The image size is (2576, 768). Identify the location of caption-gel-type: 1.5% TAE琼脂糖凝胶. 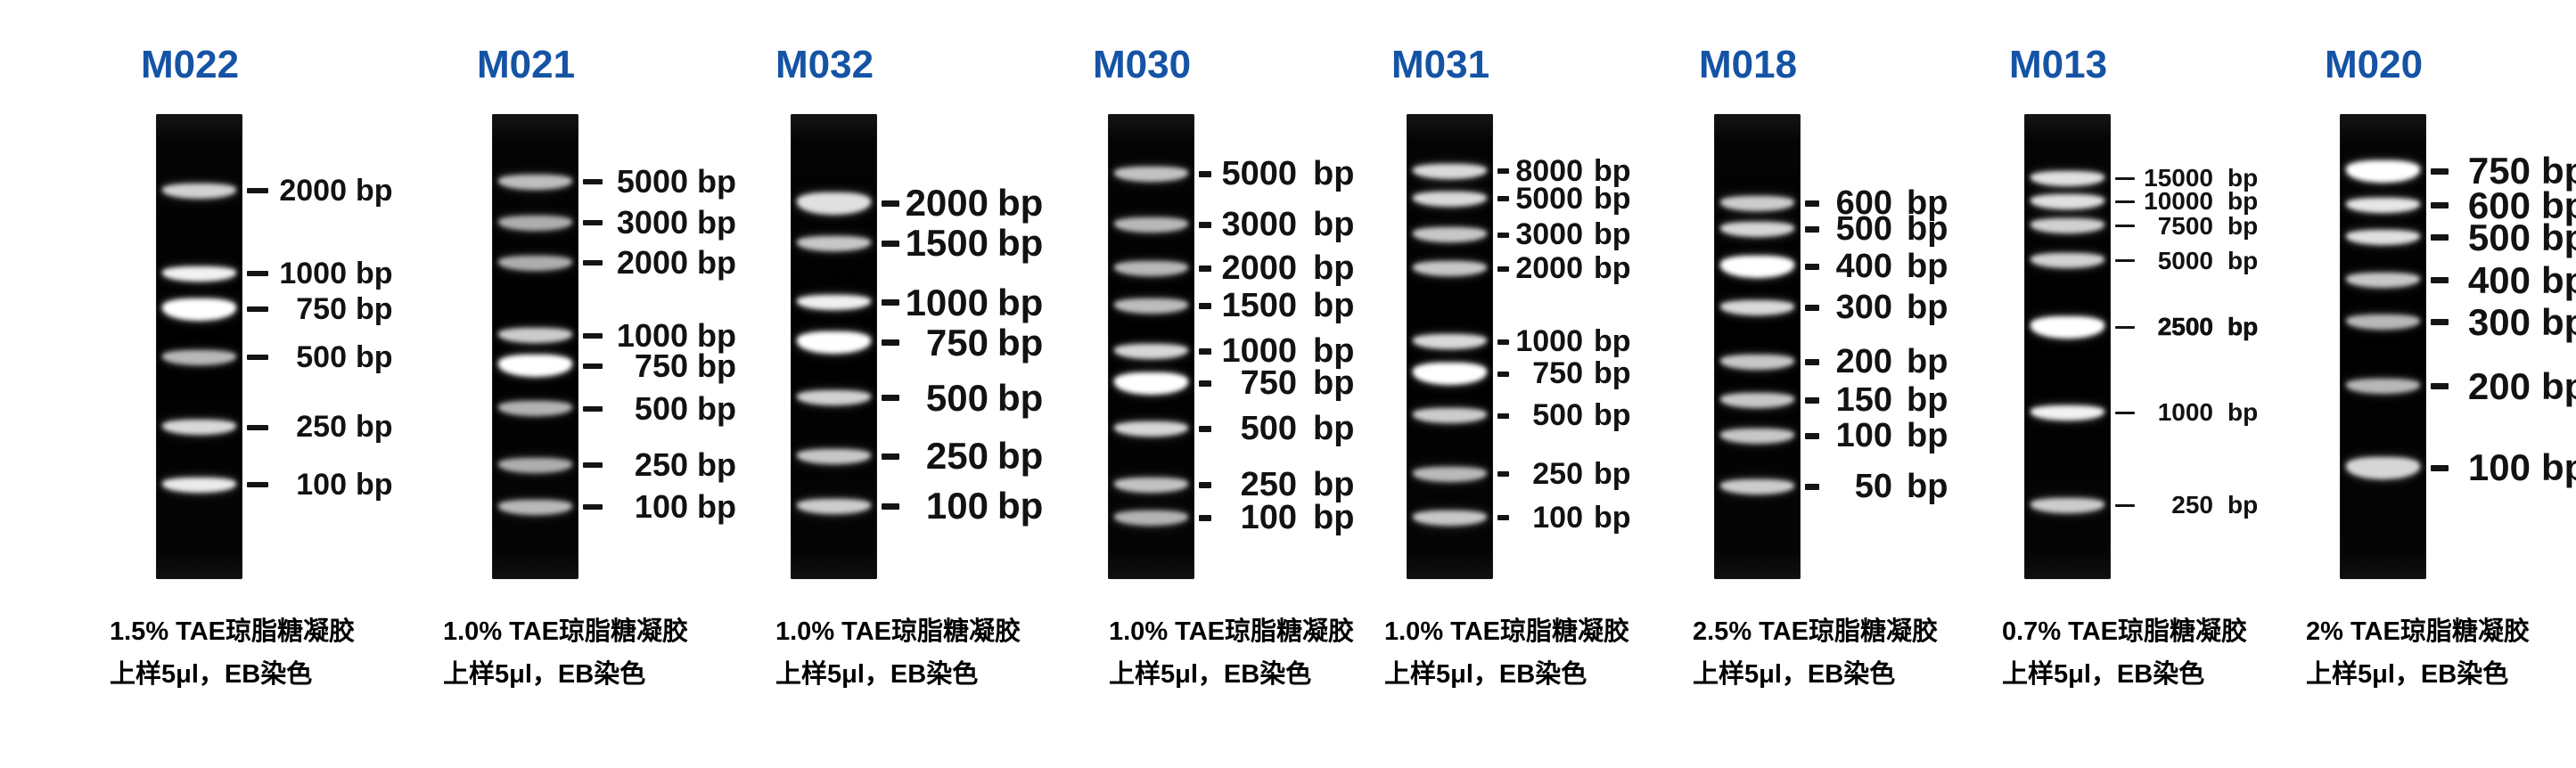
(233, 631).